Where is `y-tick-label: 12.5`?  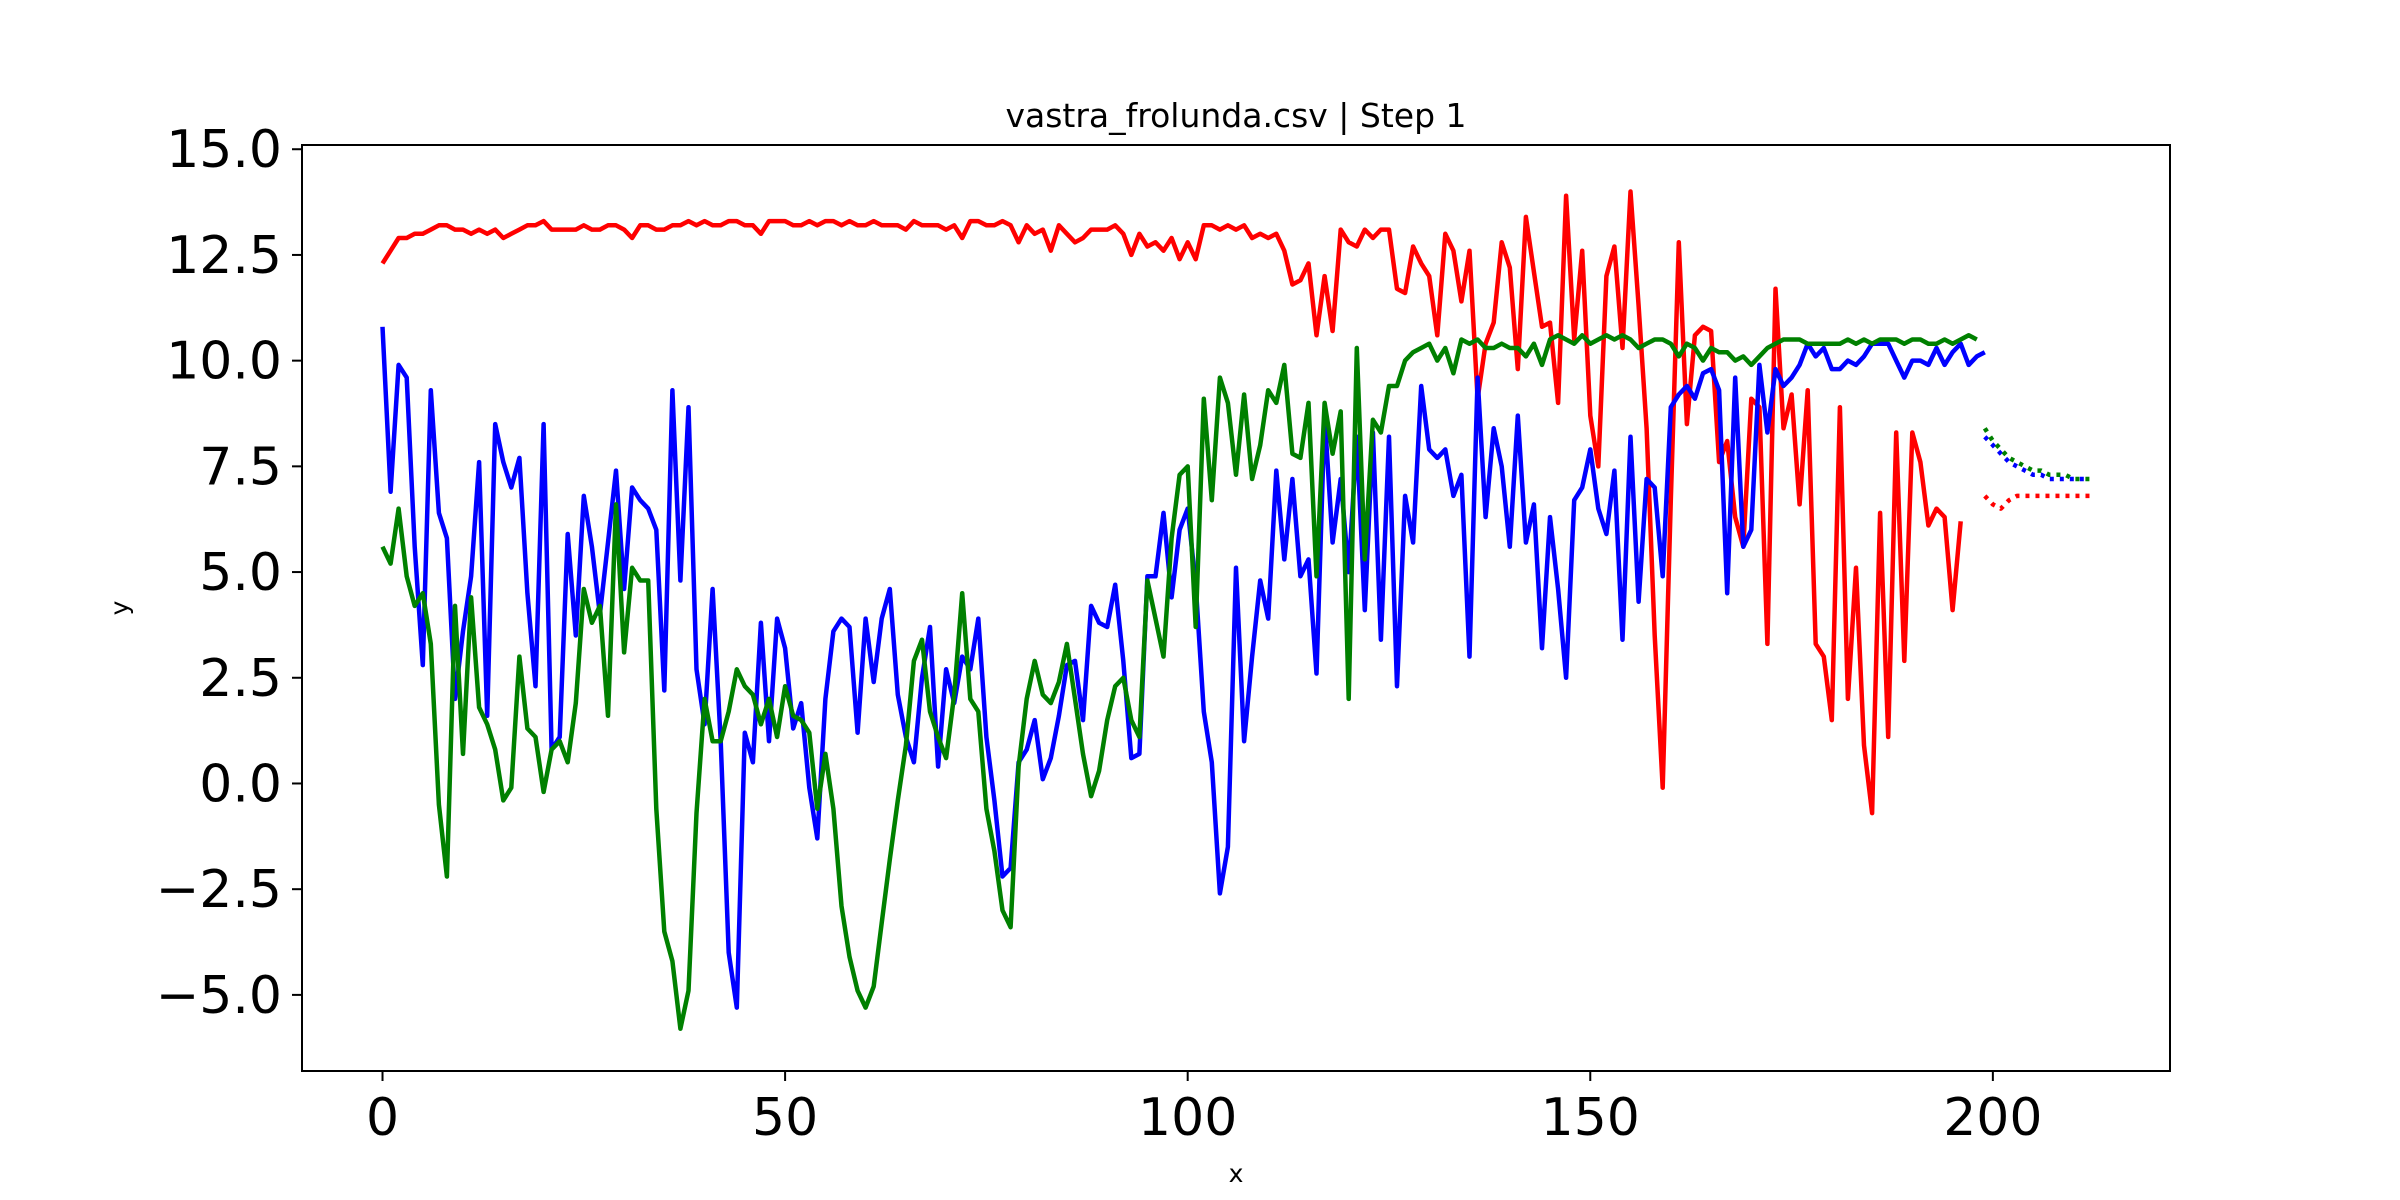 y-tick-label: 12.5 is located at coordinates (224, 256).